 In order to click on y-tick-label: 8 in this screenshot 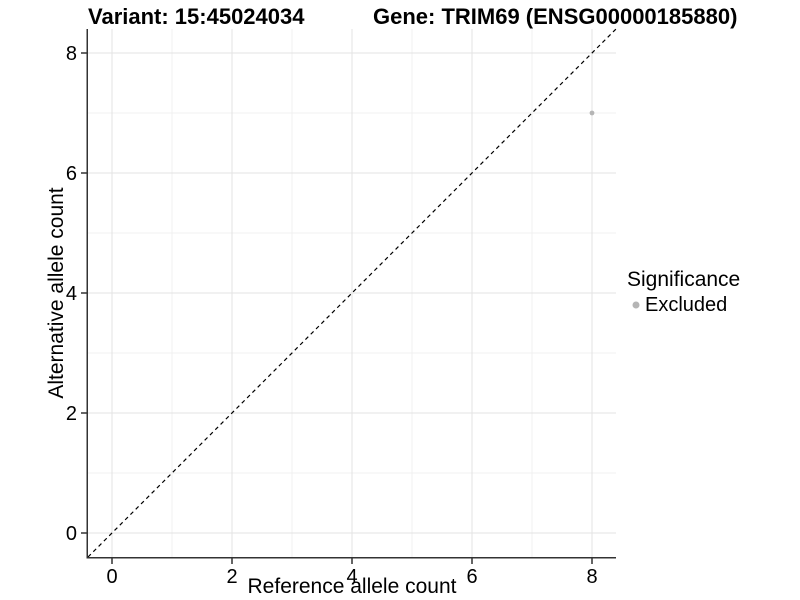, I will do `click(71, 54)`.